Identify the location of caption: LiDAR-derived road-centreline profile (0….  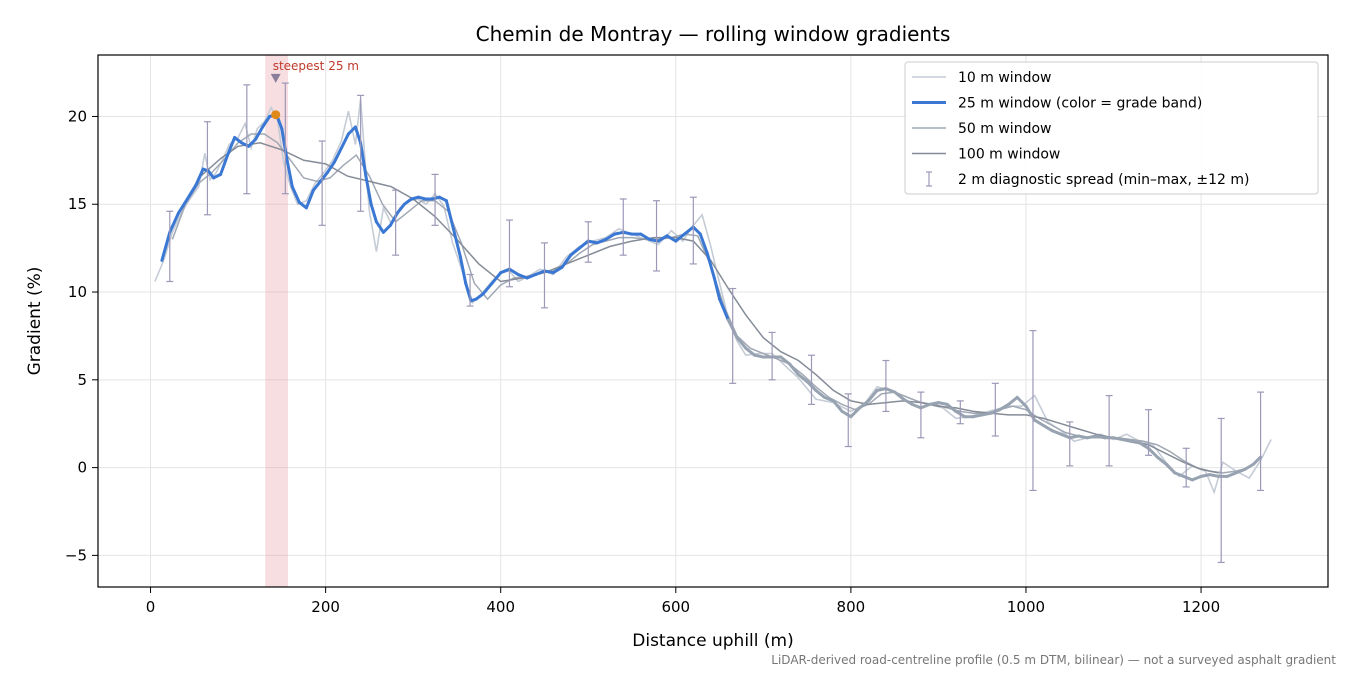
(1053, 660).